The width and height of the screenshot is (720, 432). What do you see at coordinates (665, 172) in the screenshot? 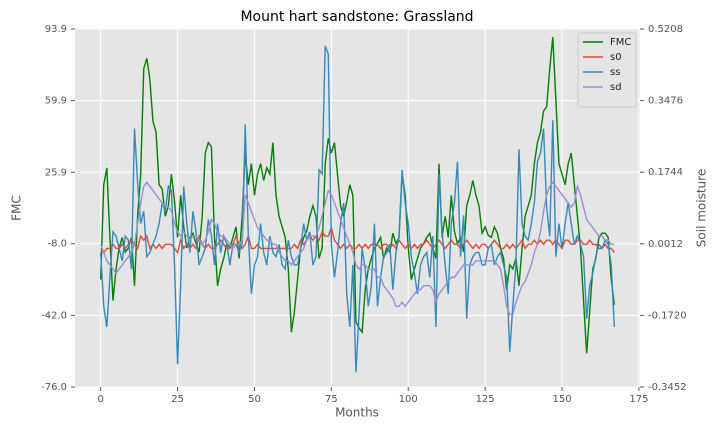
I see `y2-tick-label: 0.1744` at bounding box center [665, 172].